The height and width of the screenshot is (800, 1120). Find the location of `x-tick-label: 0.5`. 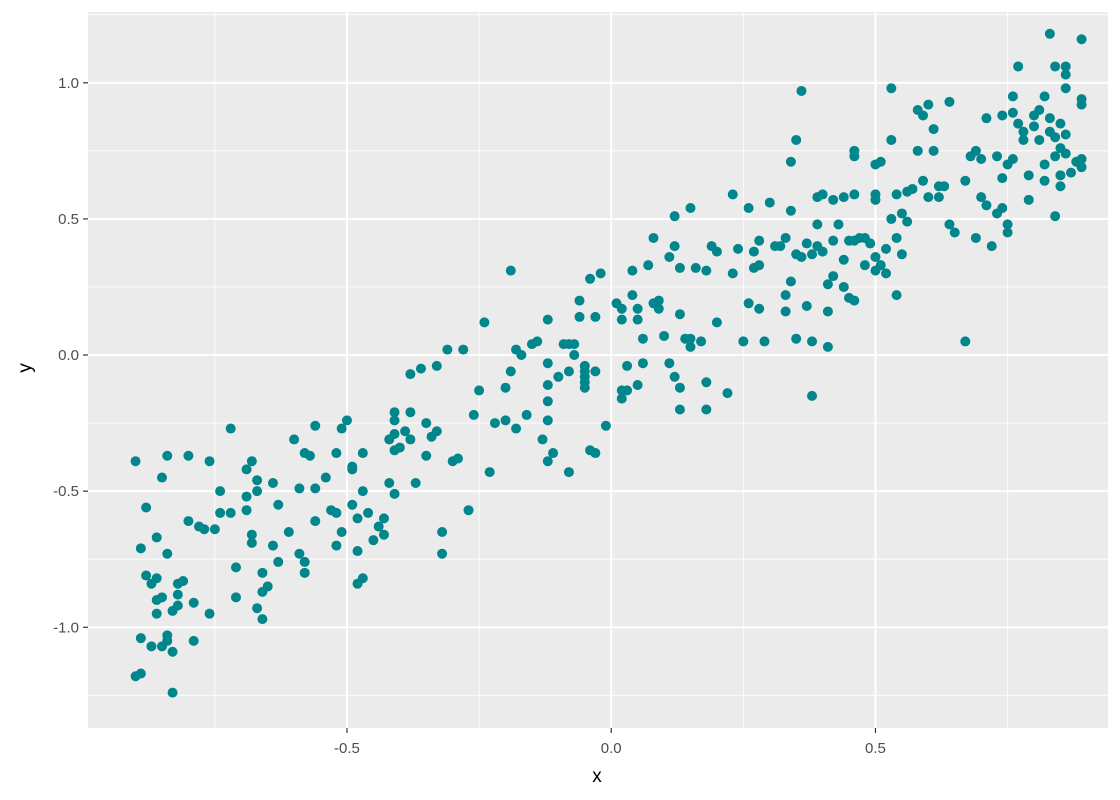

x-tick-label: 0.5 is located at coordinates (875, 748).